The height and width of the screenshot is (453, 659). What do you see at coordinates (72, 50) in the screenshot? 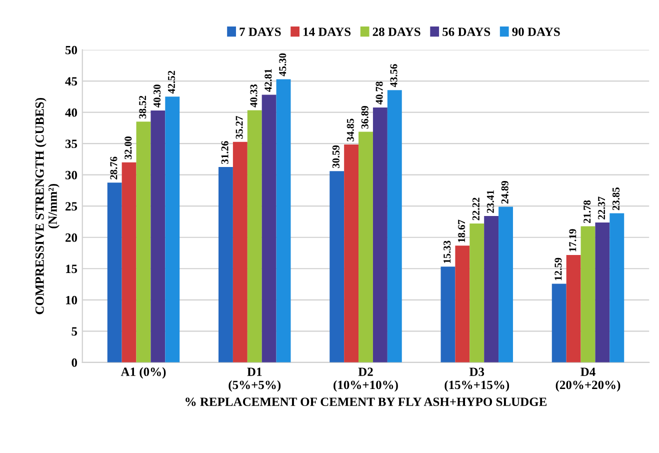
I see `y-tick-label: 50` at bounding box center [72, 50].